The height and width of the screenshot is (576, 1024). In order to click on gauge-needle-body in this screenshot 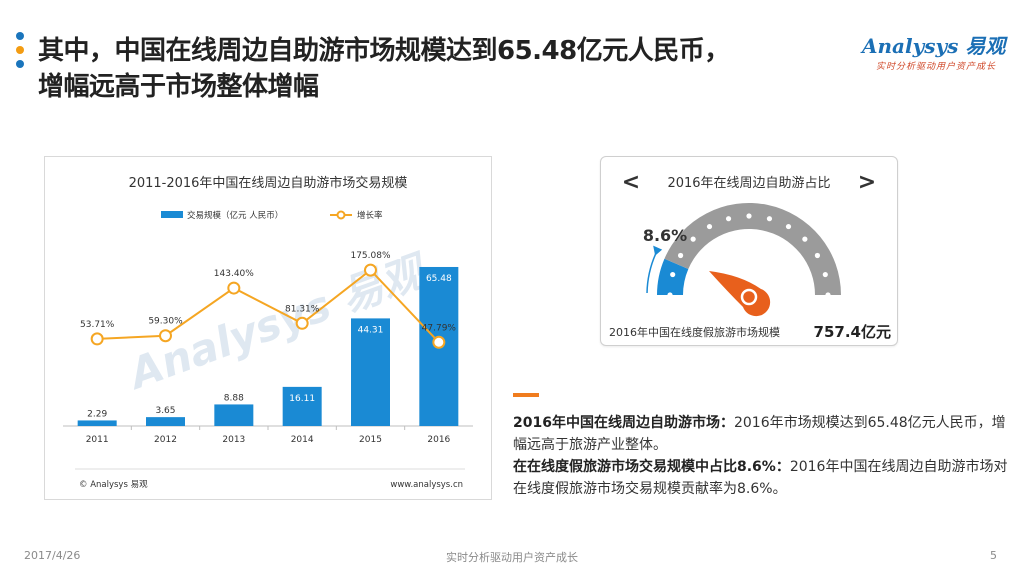, I will do `click(740, 294)`.